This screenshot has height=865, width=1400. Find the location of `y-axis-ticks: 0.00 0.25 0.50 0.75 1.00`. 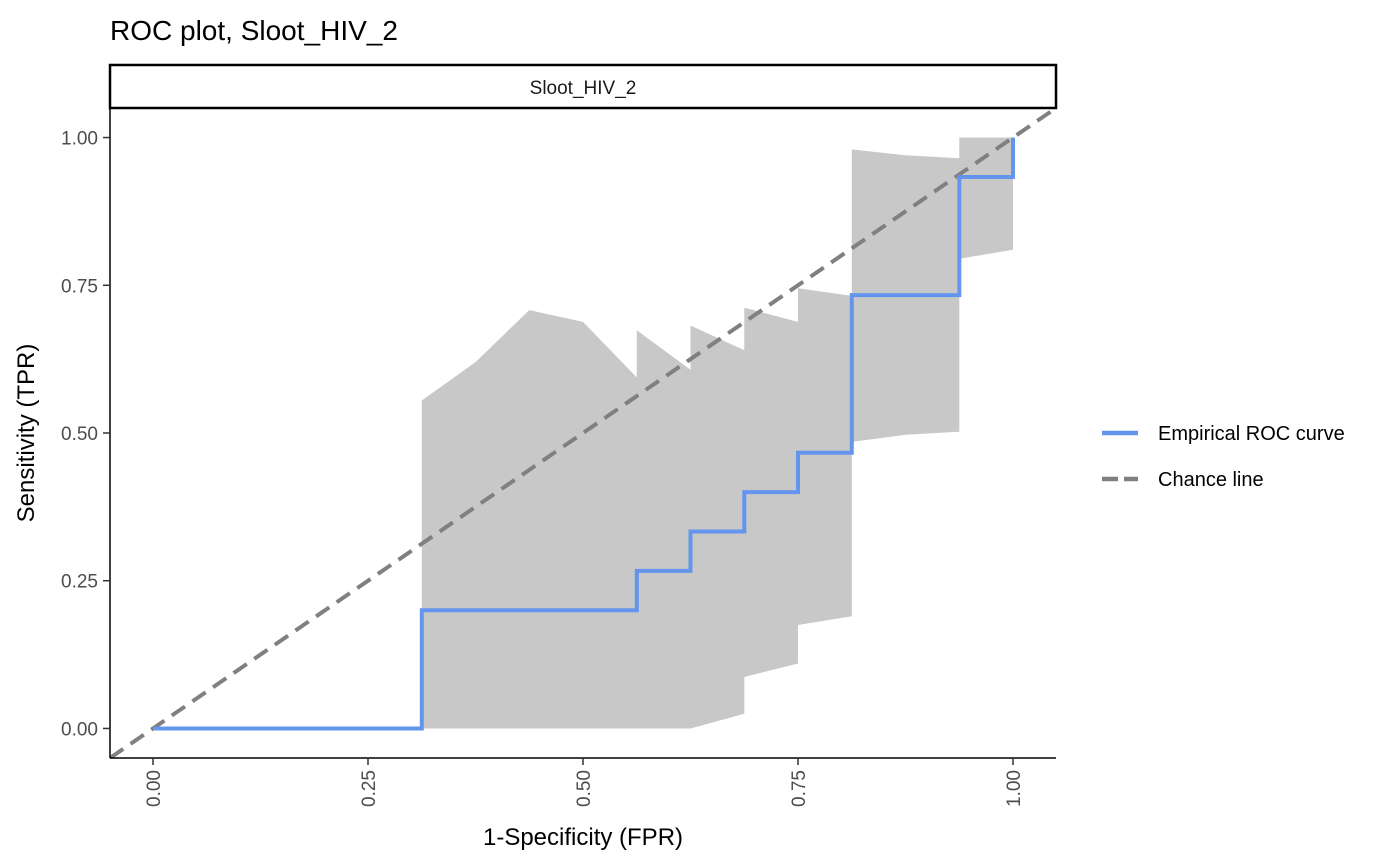

y-axis-ticks: 0.00 0.25 0.50 0.75 1.00 is located at coordinates (85, 434).